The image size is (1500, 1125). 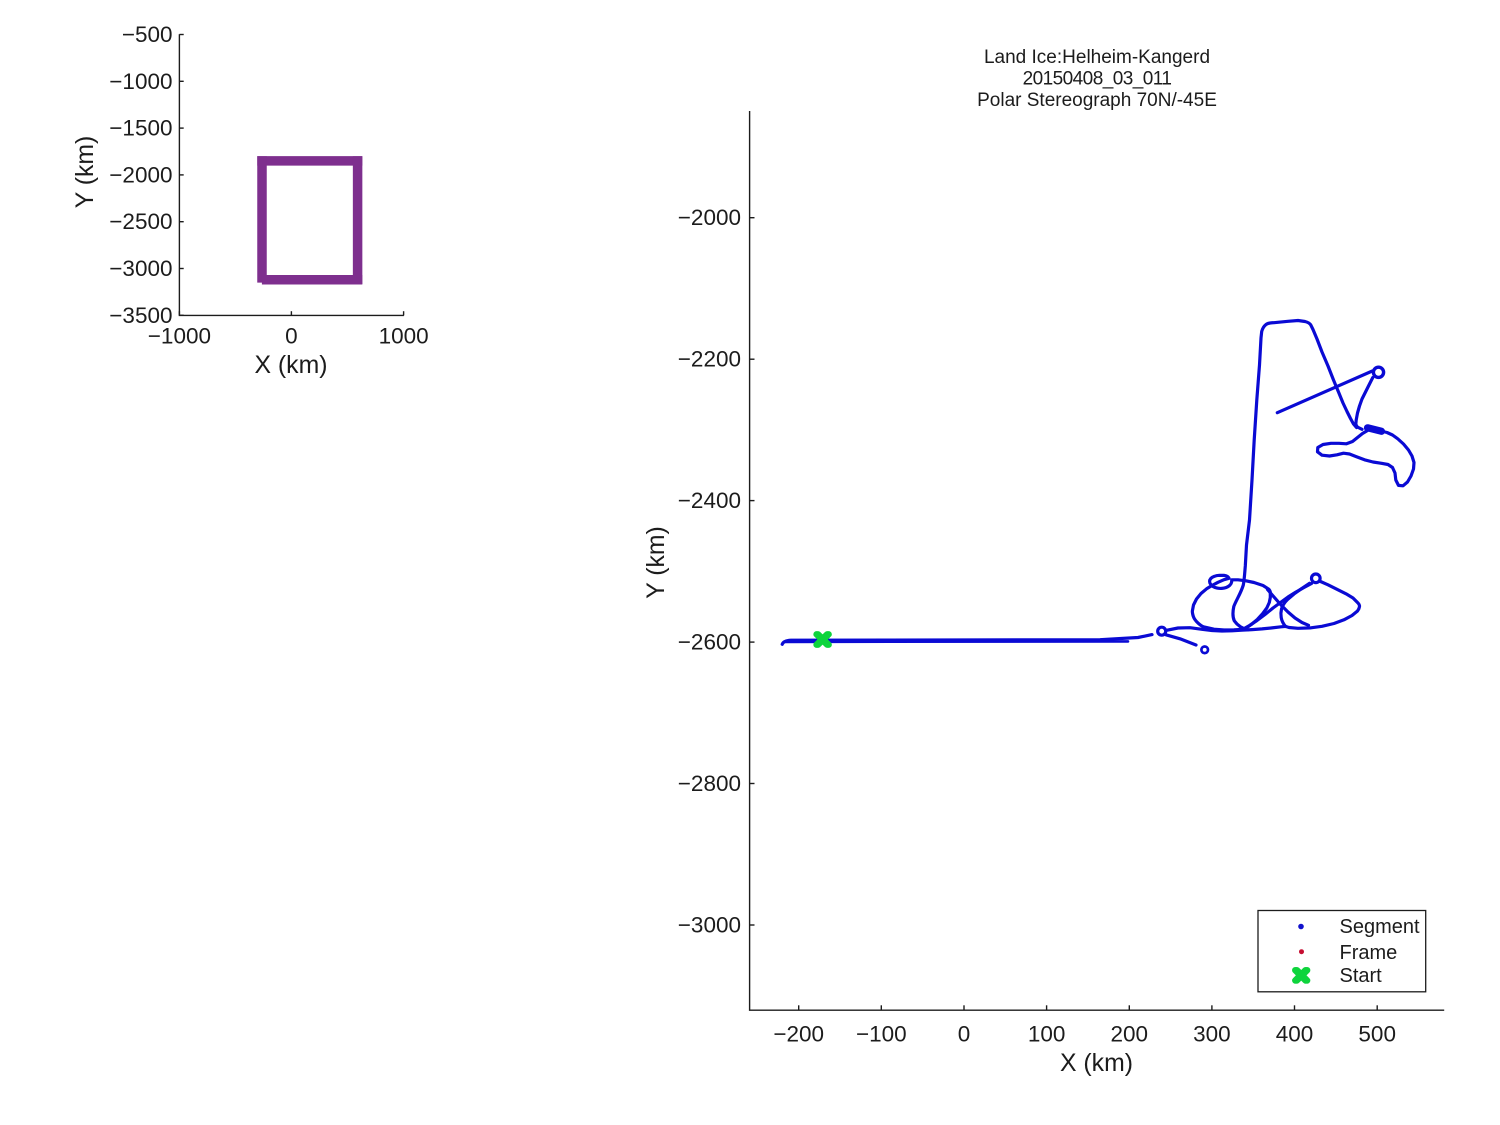 What do you see at coordinates (709, 359) in the screenshot?
I see `svg-text: −2200` at bounding box center [709, 359].